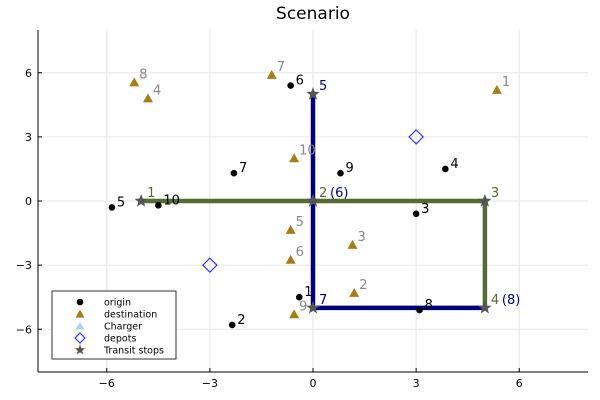  Describe the element at coordinates (300, 81) in the screenshot. I see `origin-label: 6` at that location.